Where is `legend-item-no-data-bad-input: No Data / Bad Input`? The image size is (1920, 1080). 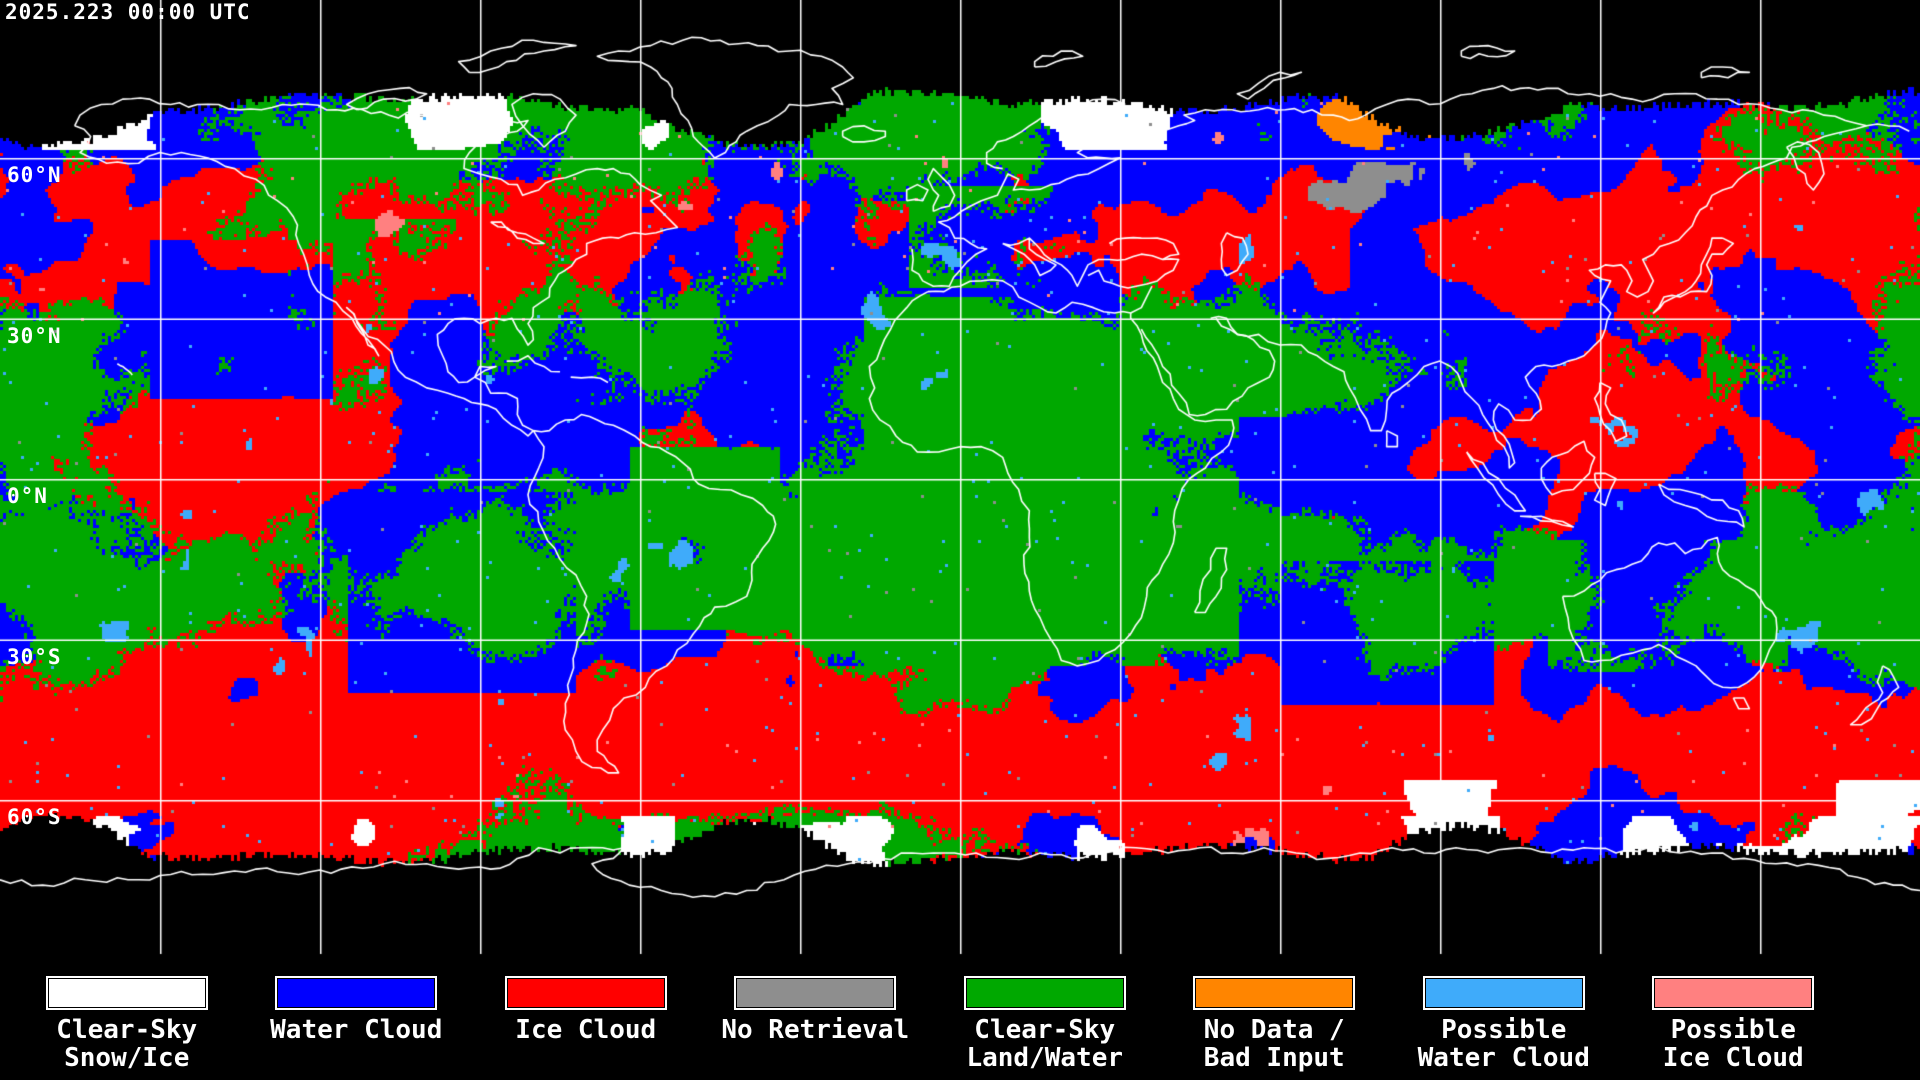
legend-item-no-data-bad-input: No Data / Bad Input is located at coordinates (1275, 1020).